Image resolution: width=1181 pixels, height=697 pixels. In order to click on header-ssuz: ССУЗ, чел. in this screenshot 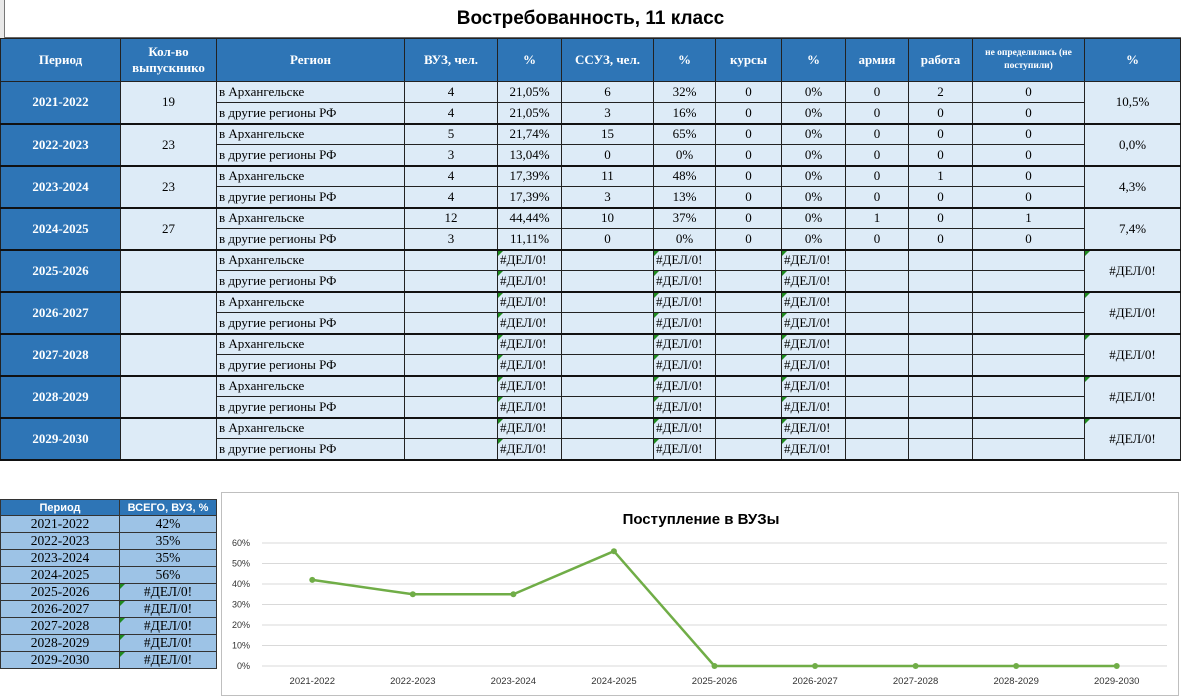, I will do `click(607, 60)`.